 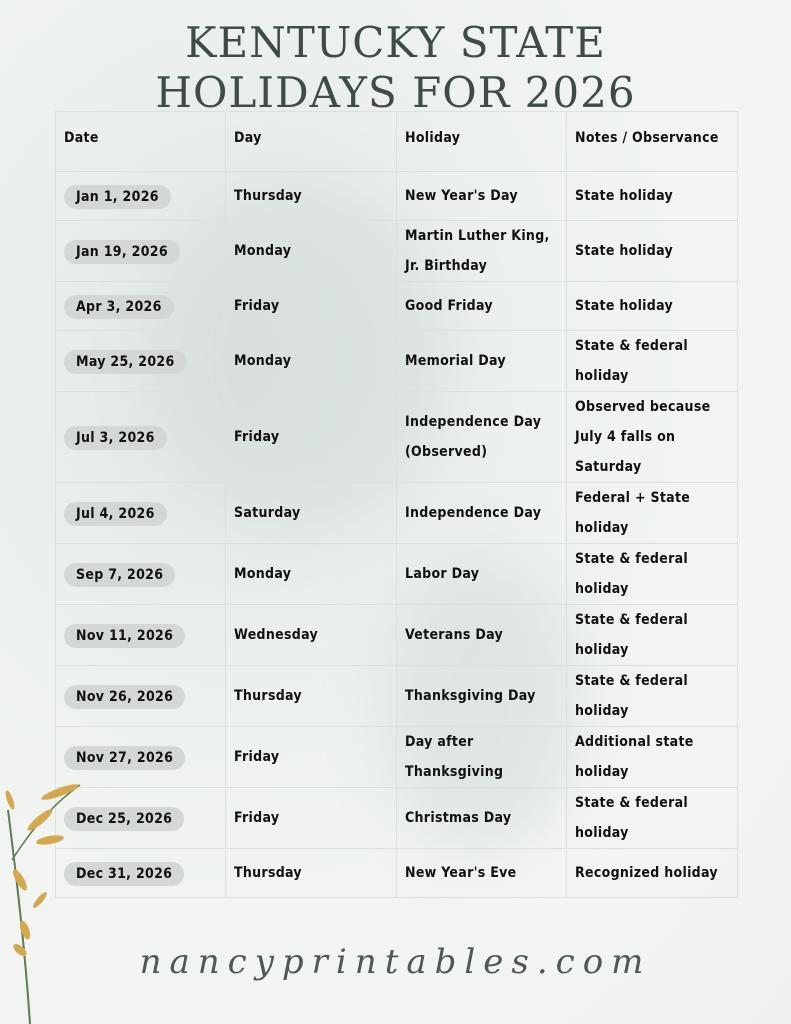 I want to click on holiday-cell: Day after Thanksgiving, so click(x=481, y=757).